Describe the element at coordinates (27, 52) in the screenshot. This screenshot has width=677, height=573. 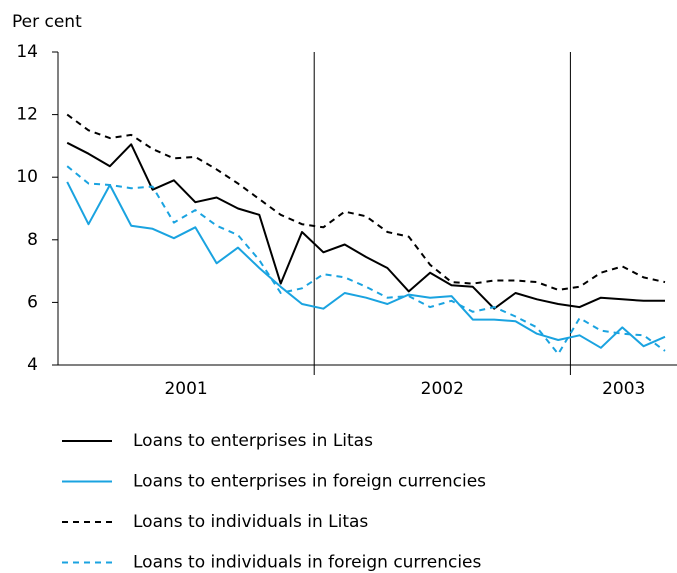
I see `y-tick-label: 14` at that location.